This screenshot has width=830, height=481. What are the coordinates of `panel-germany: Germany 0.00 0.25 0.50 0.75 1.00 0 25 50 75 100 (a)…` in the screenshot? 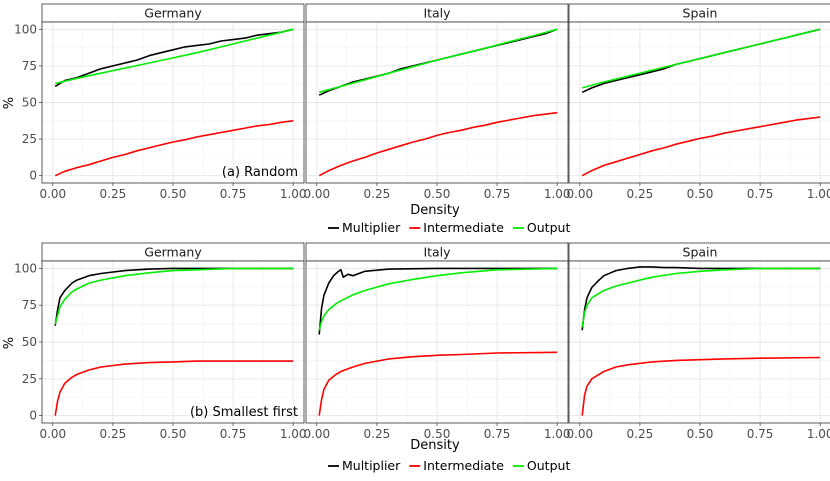 It's located at (160, 102).